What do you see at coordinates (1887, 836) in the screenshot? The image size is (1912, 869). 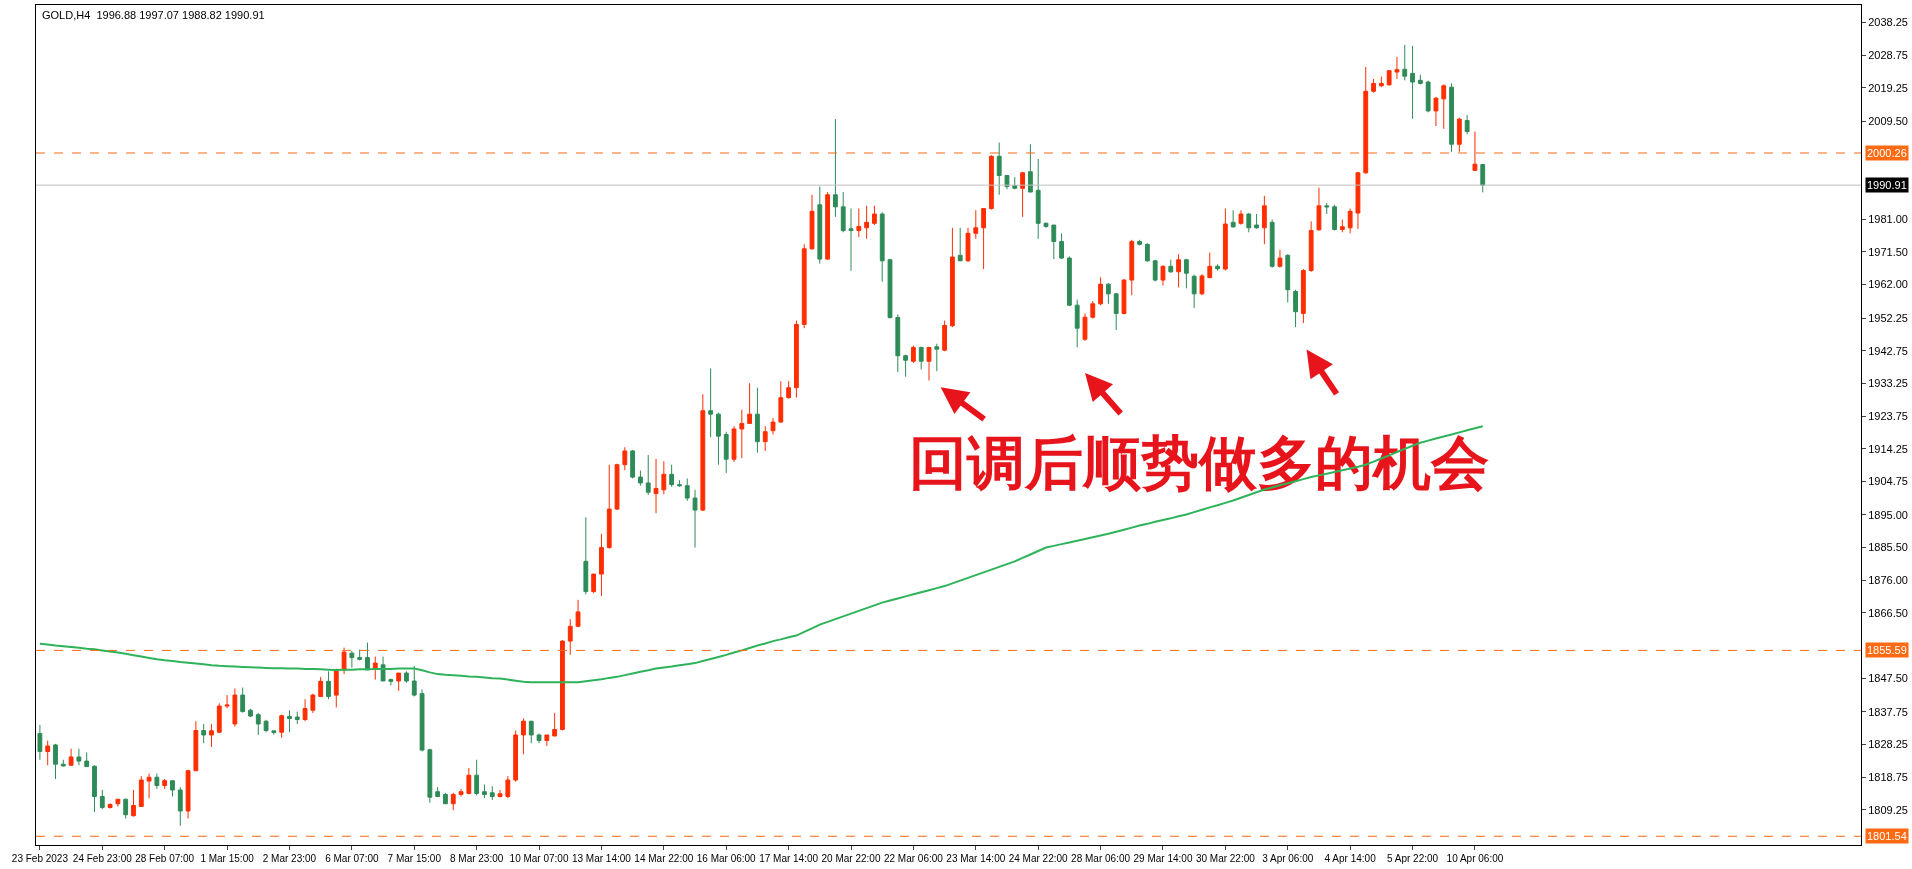 I see `ref-line-label: 1801.54` at bounding box center [1887, 836].